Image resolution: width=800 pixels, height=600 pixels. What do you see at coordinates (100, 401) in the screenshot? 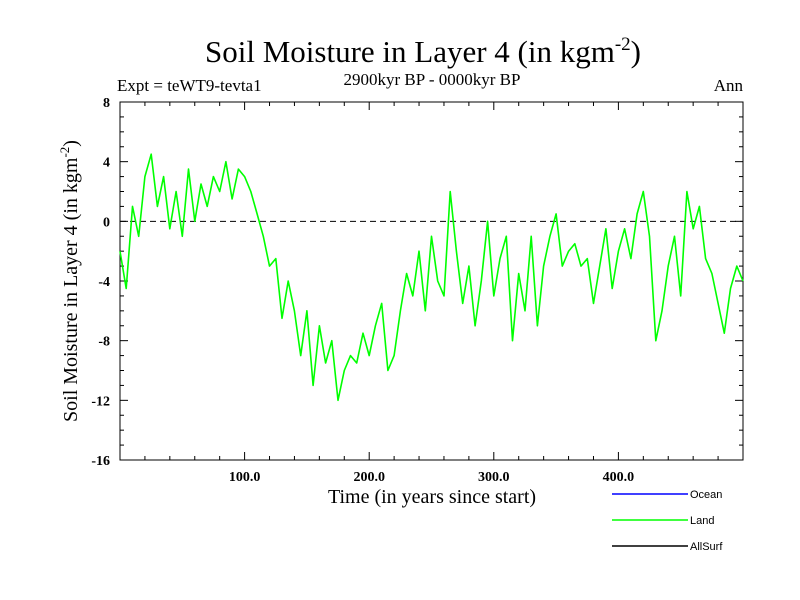
I see `y-tick-label: -12` at bounding box center [100, 401].